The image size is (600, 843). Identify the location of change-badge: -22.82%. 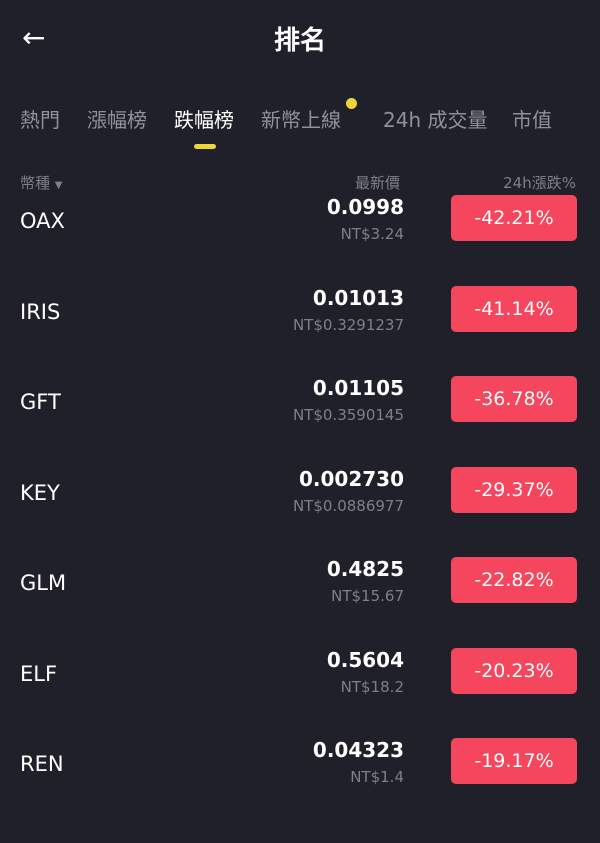
(514, 580).